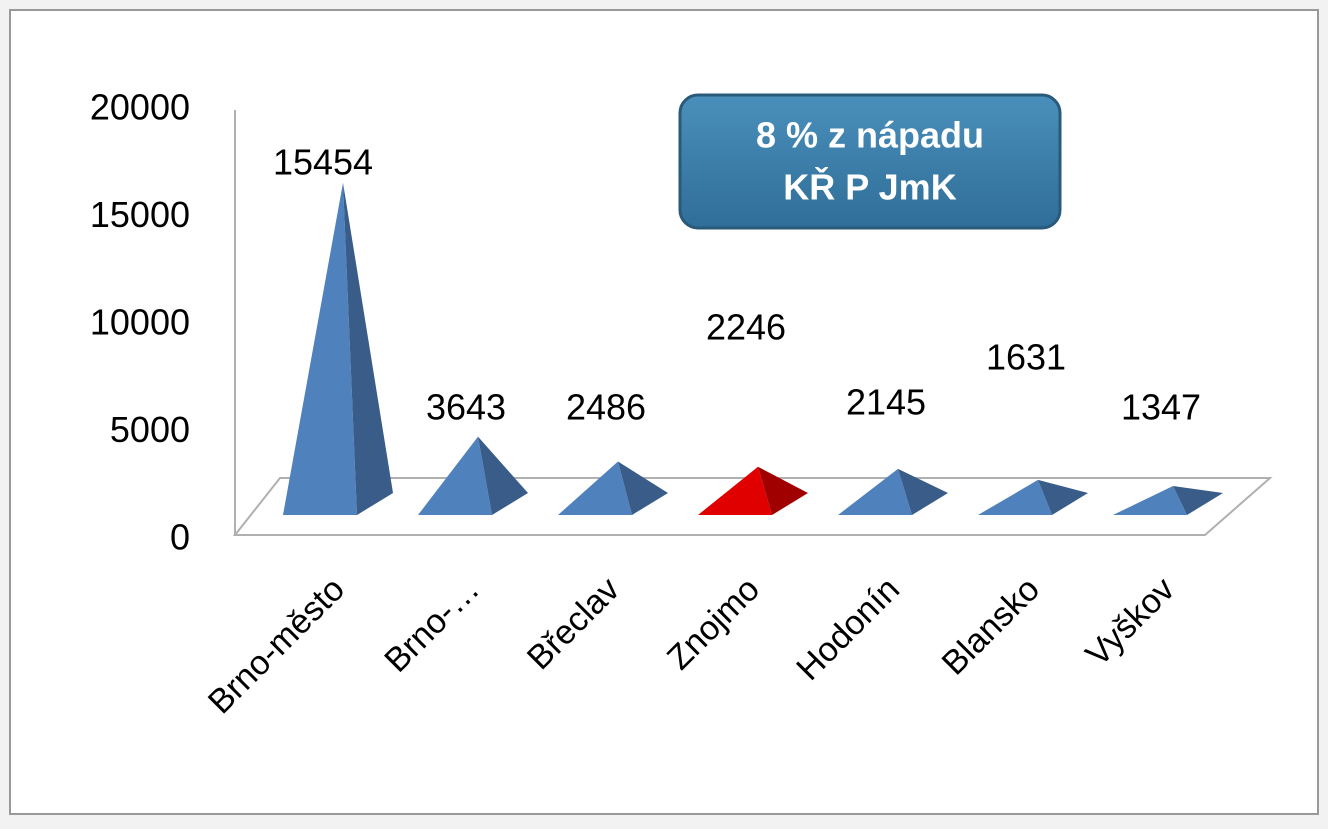 The width and height of the screenshot is (1328, 829). What do you see at coordinates (466, 407) in the screenshot?
I see `data-label: 3643` at bounding box center [466, 407].